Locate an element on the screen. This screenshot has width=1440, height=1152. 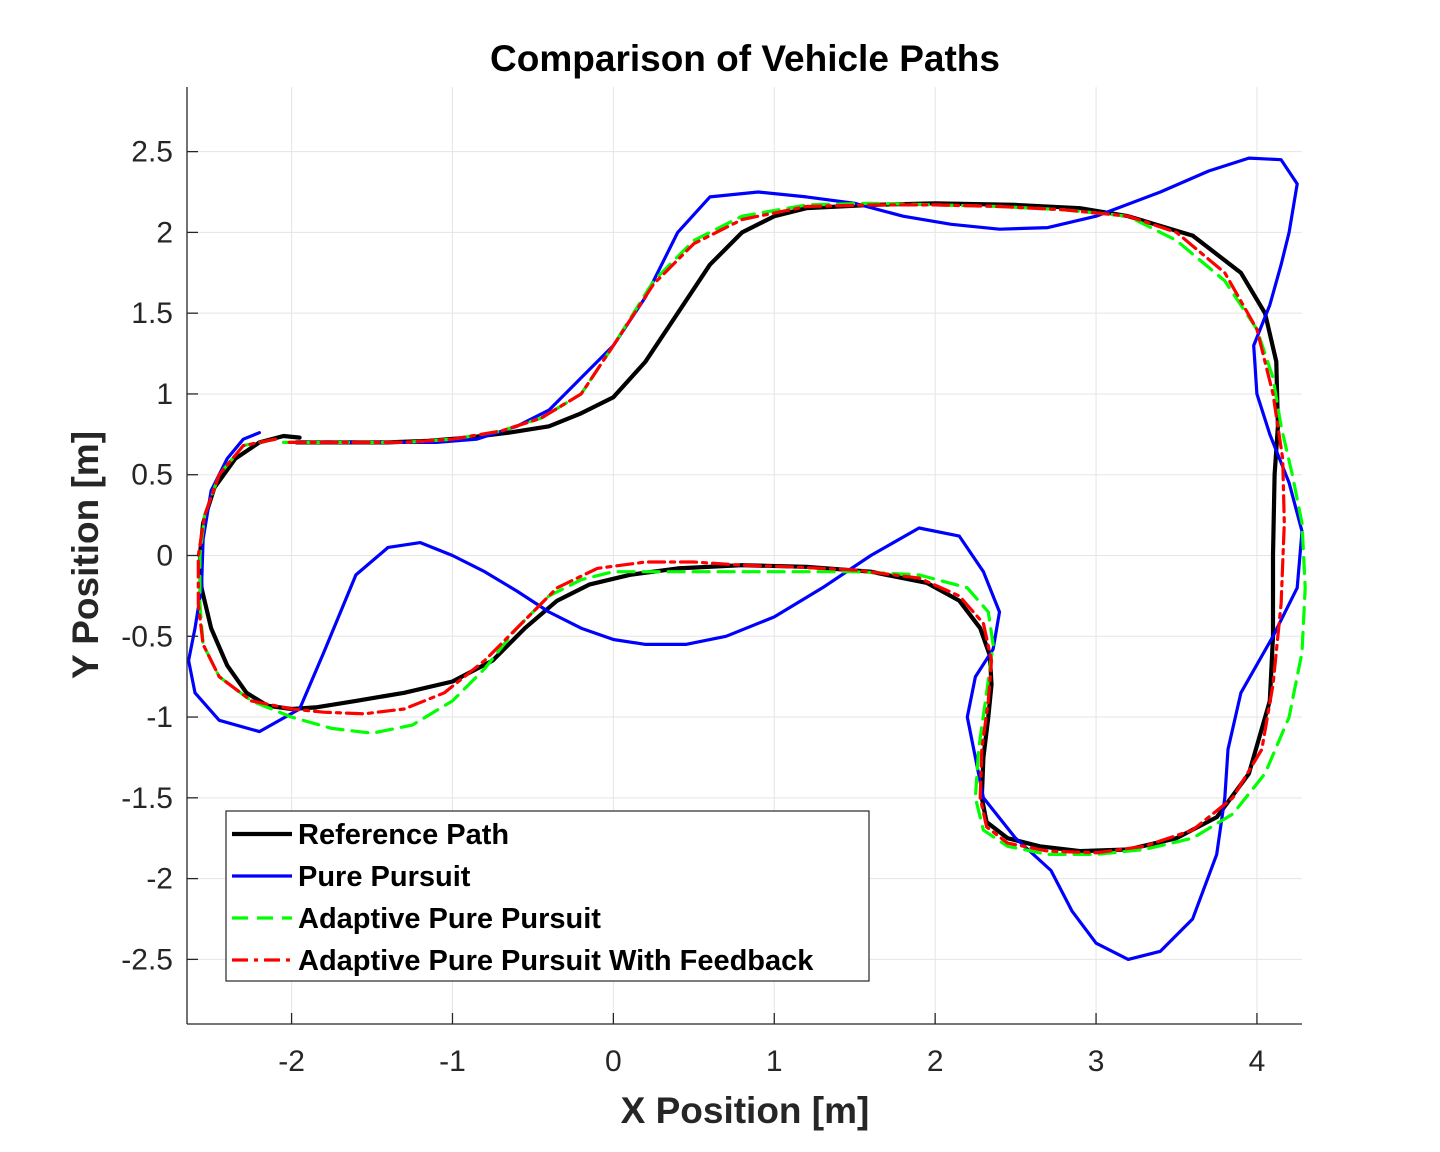
y-tick-label: 0.5 is located at coordinates (152, 475).